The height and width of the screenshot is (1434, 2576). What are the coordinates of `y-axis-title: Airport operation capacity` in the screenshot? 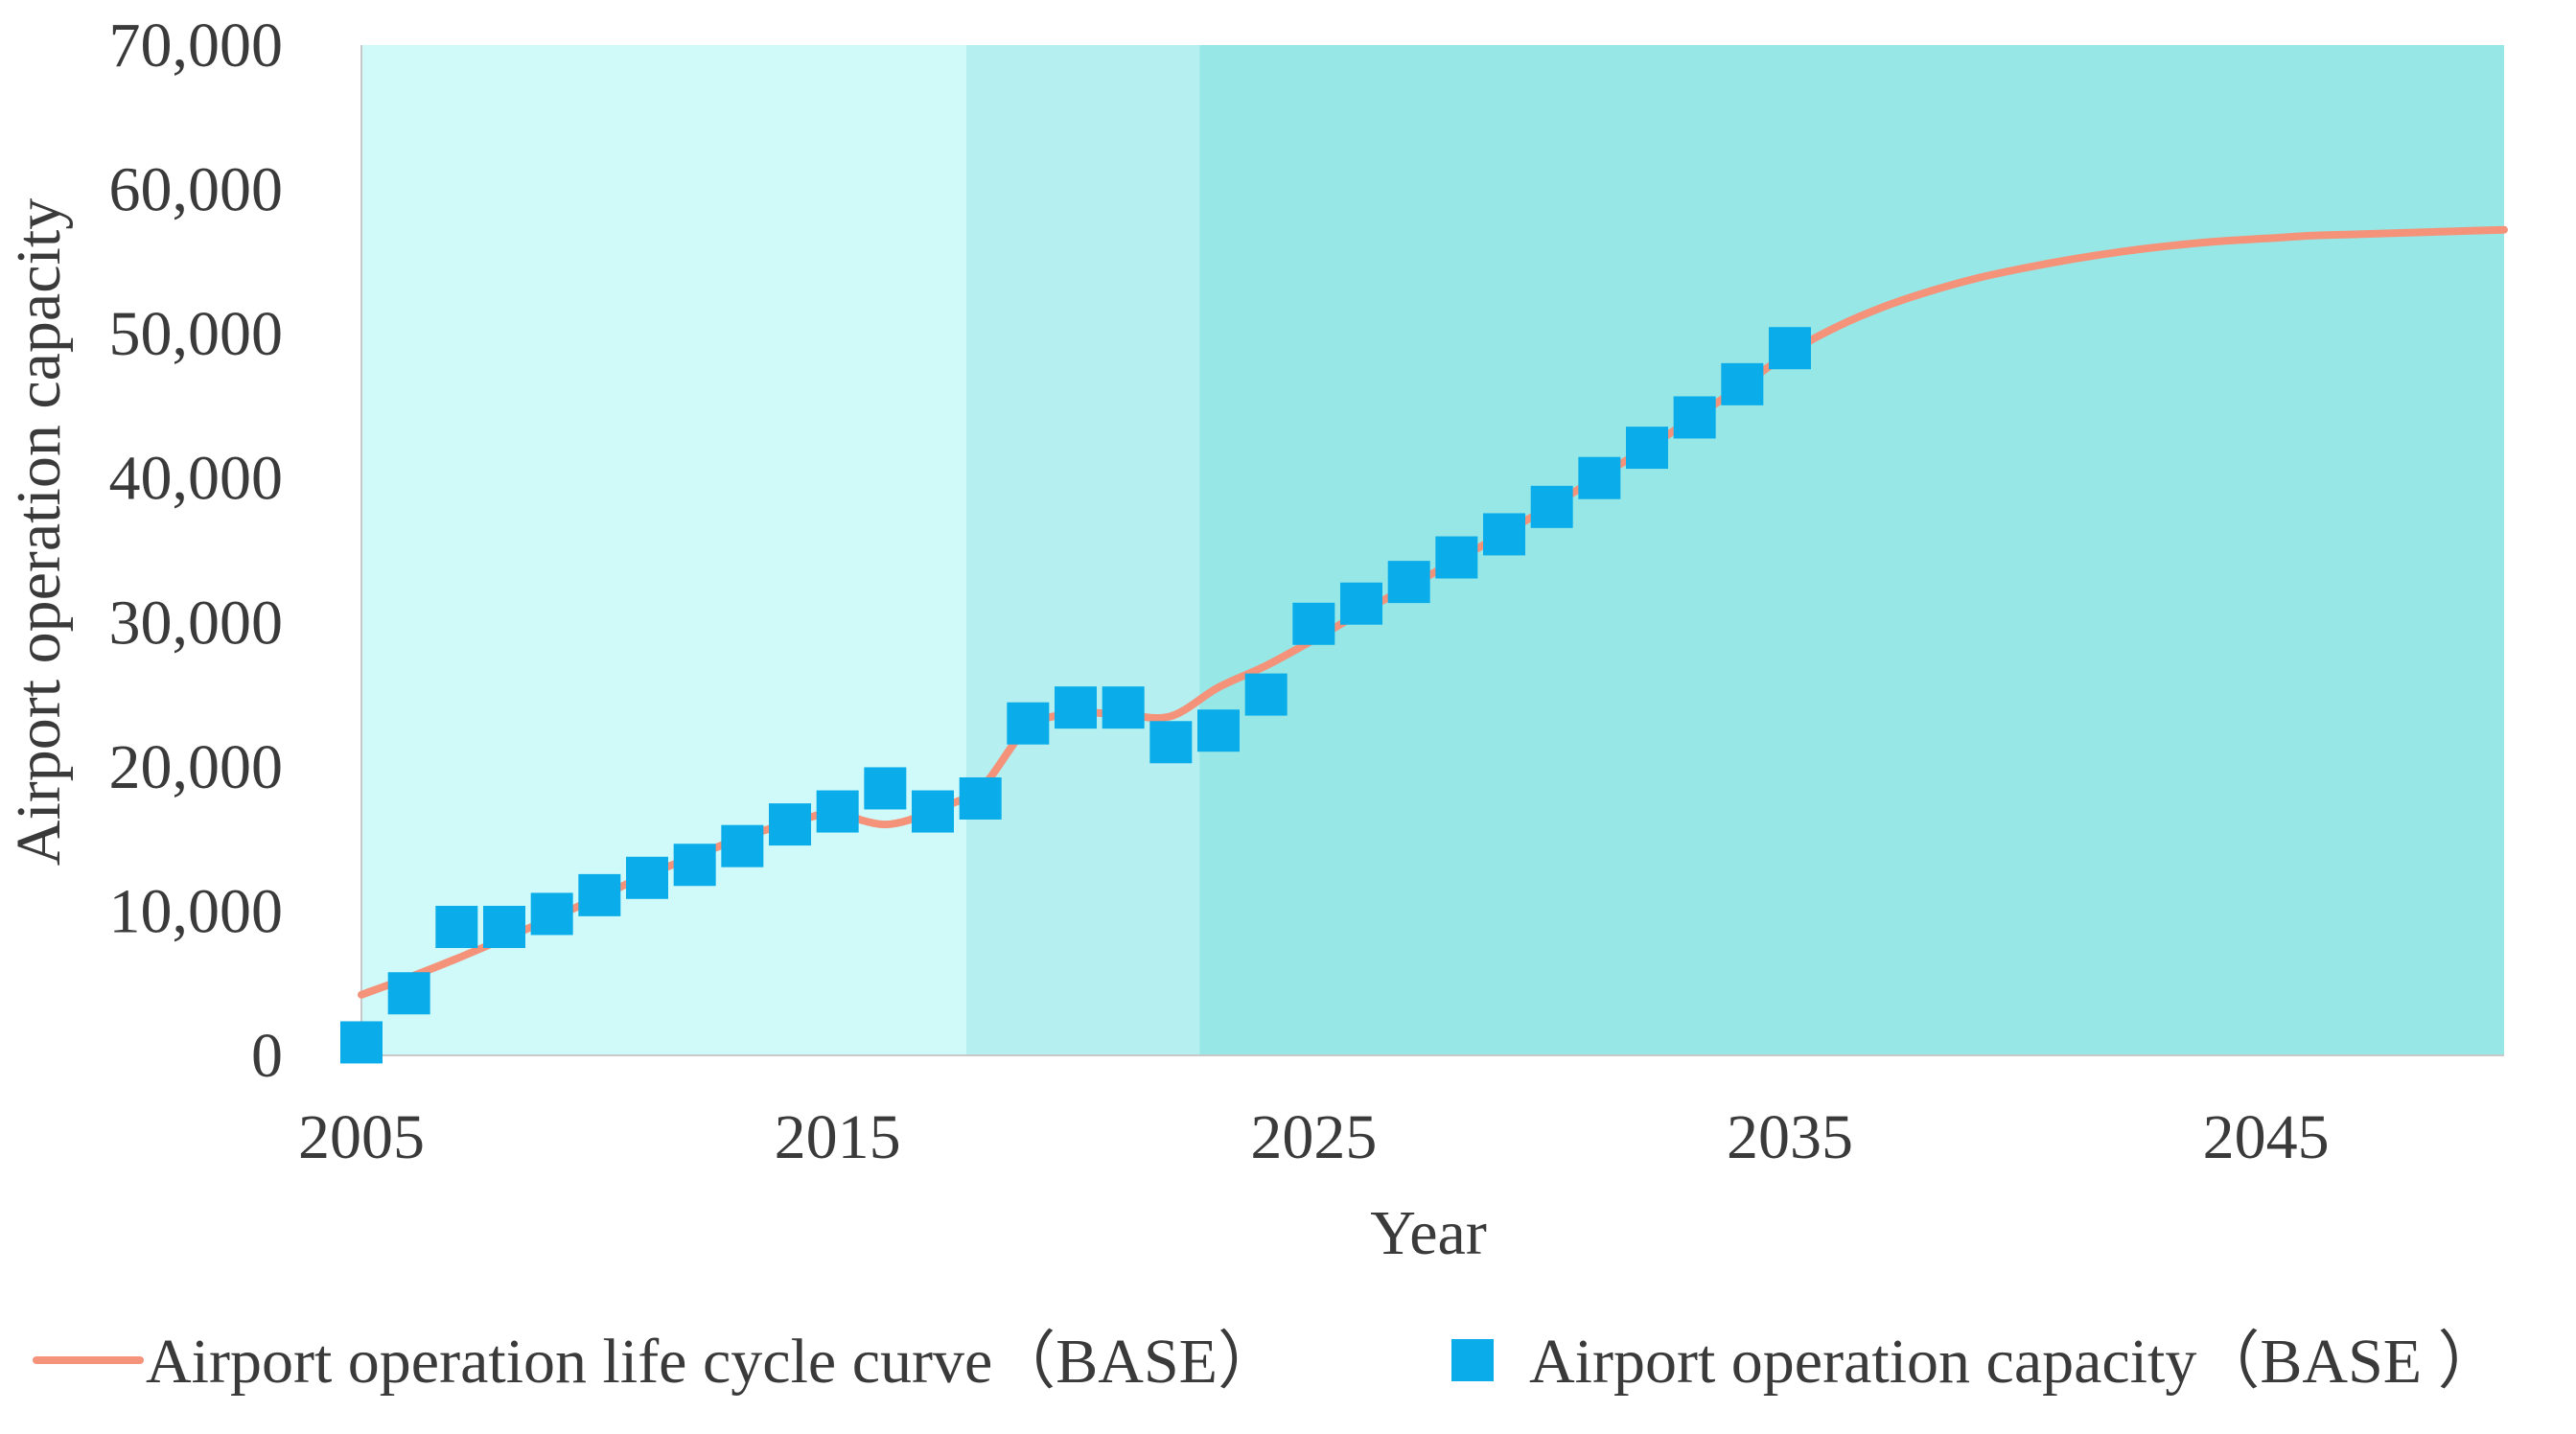 It's located at (39, 532).